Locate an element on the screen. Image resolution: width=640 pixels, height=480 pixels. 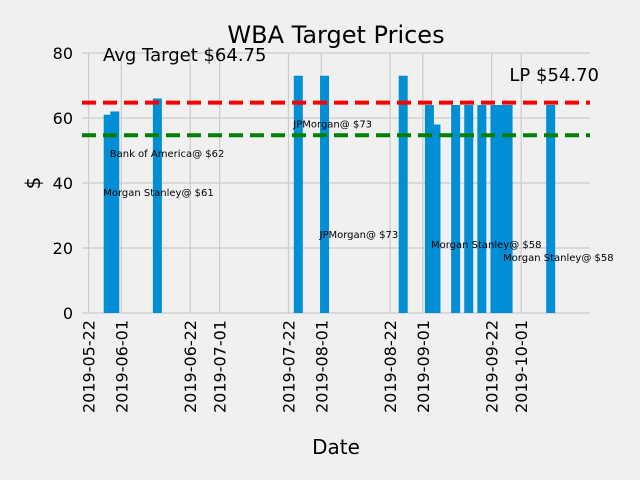
y-tick-label: 20 is located at coordinates (63, 248).